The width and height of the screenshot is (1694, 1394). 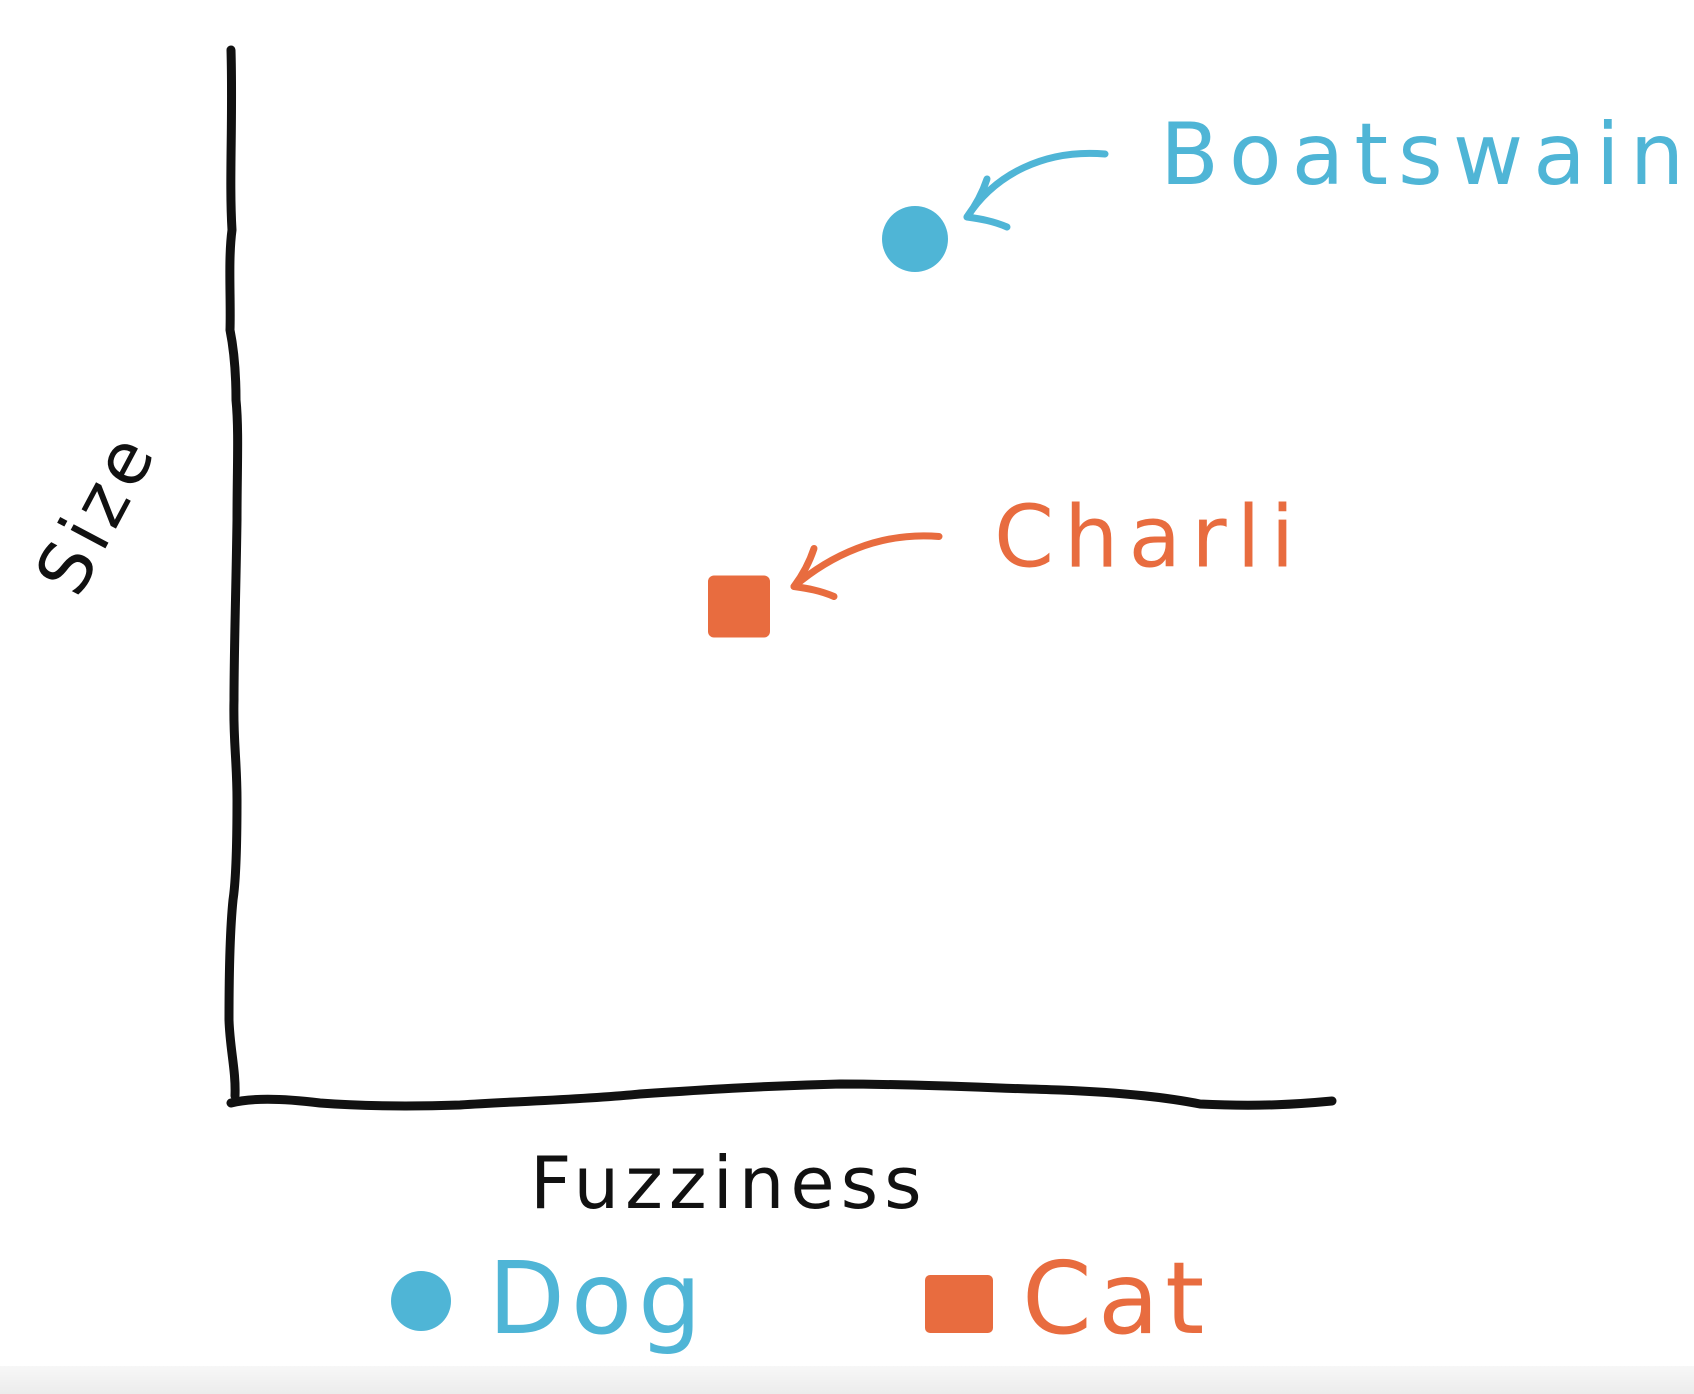 What do you see at coordinates (781, 1095) in the screenshot?
I see `x-axis-line` at bounding box center [781, 1095].